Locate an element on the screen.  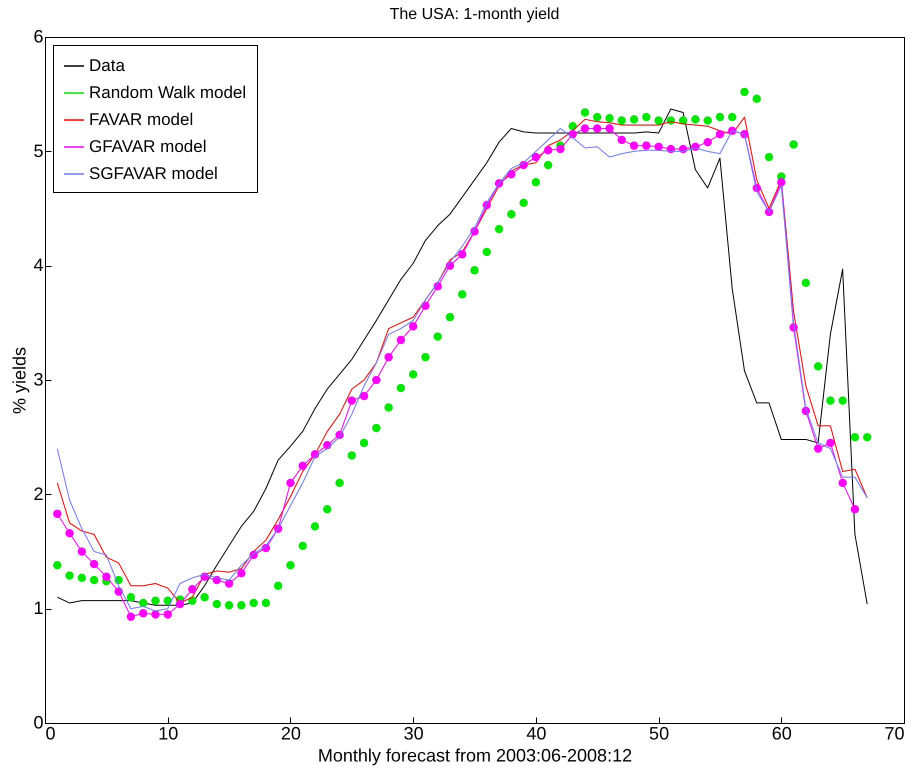
y-tick-label: 4 is located at coordinates (38, 265).